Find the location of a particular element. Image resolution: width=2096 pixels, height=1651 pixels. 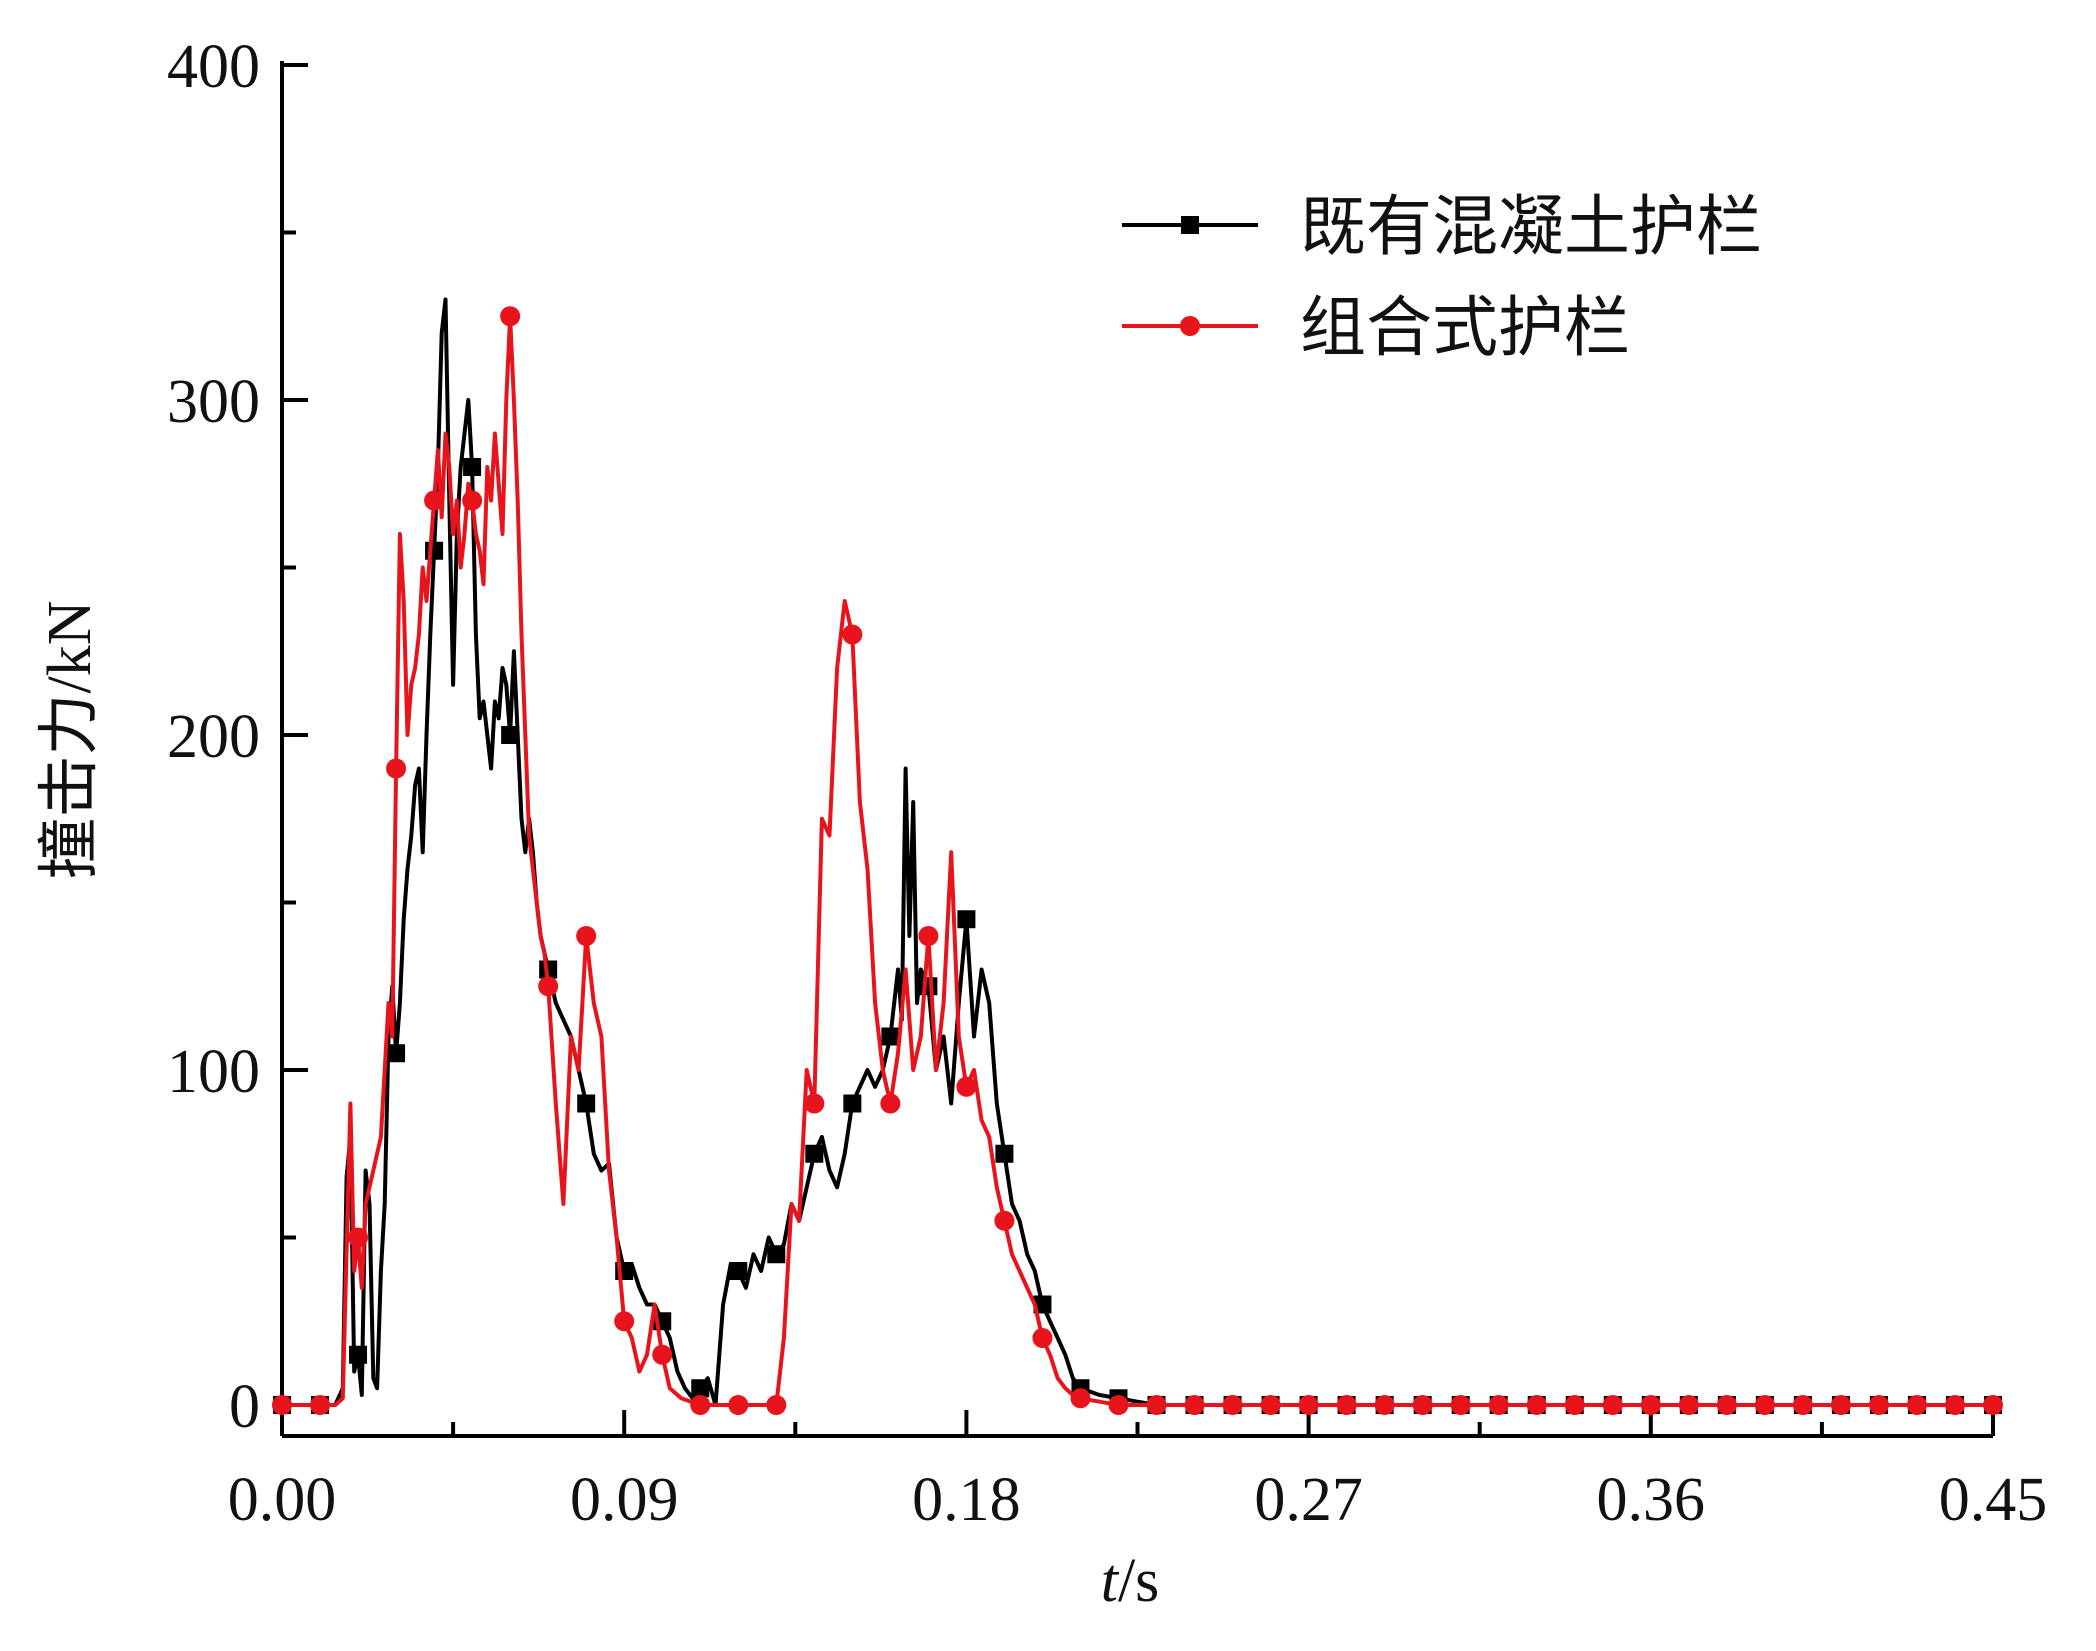

x-tick-label: 0.36 is located at coordinates (1651, 1500).